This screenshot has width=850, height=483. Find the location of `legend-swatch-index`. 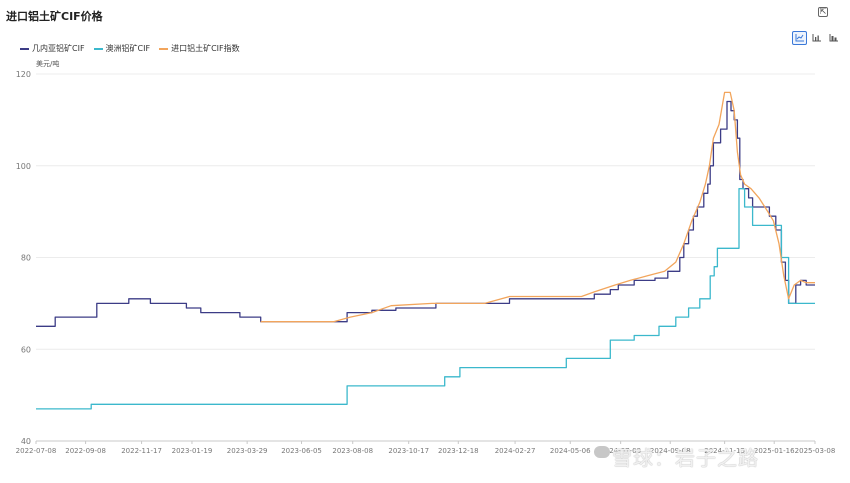

legend-swatch-index is located at coordinates (164, 48).